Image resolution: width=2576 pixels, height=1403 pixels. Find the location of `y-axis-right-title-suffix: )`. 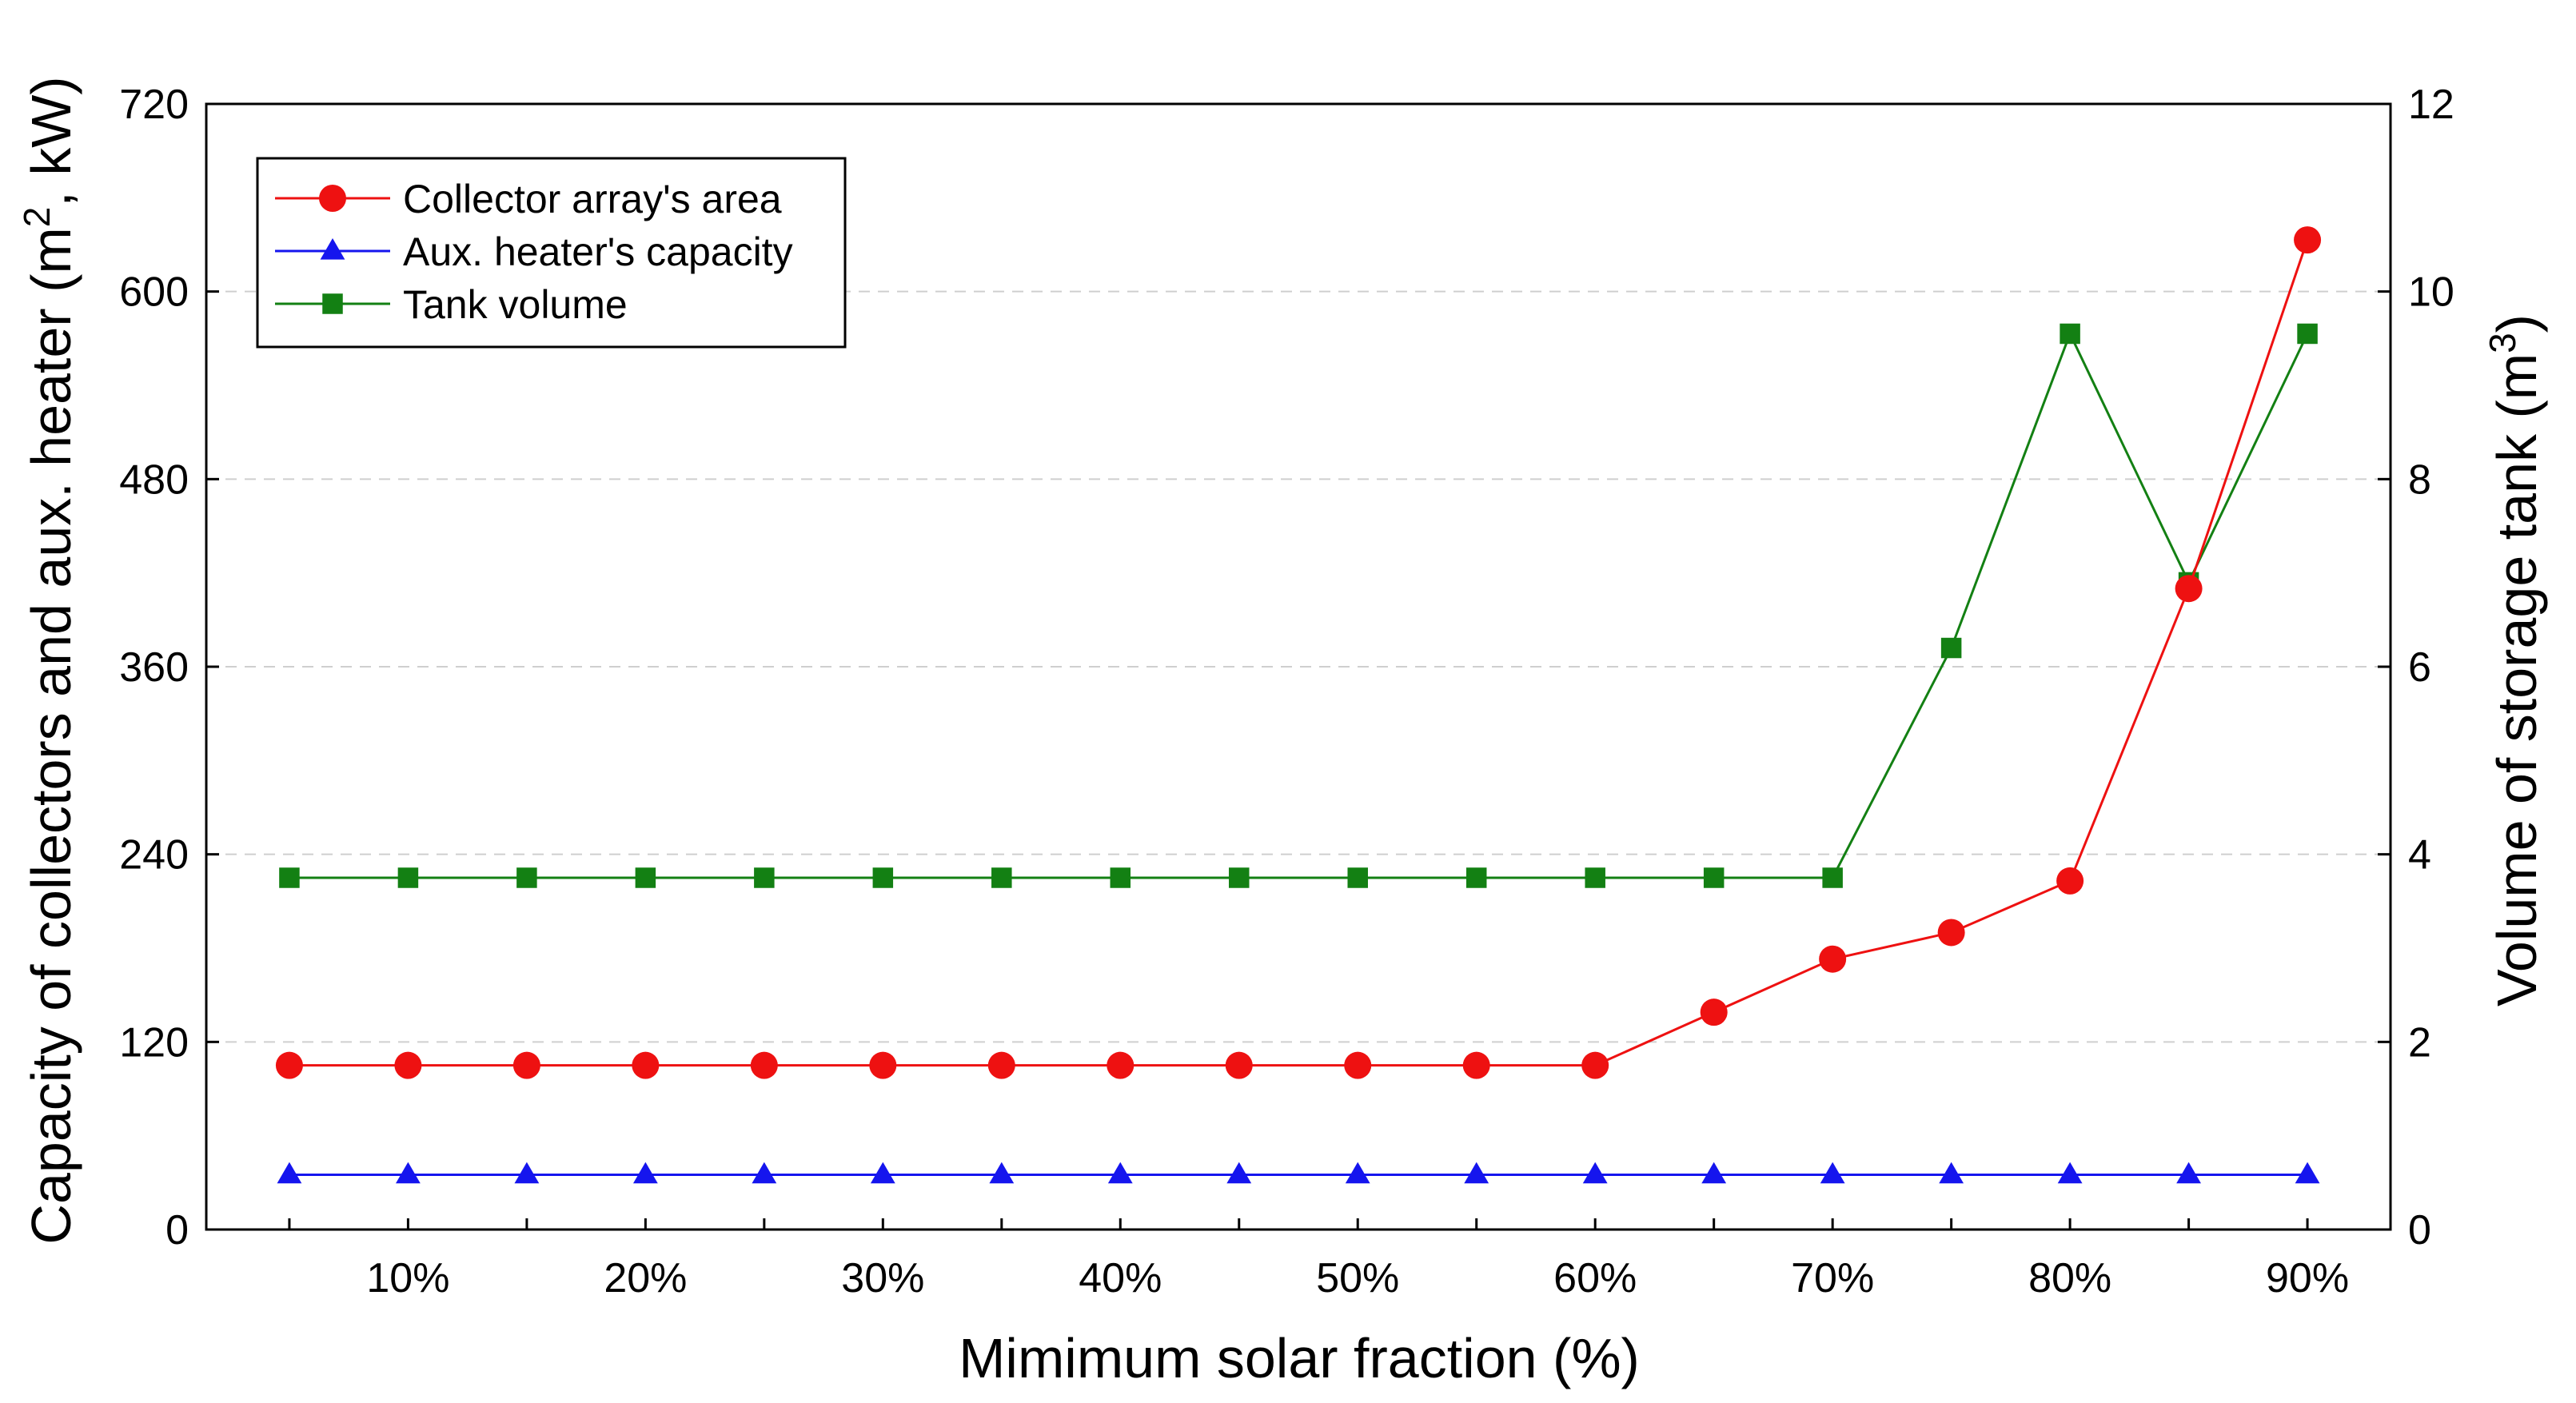

y-axis-right-title-suffix: ) is located at coordinates (2517, 323).